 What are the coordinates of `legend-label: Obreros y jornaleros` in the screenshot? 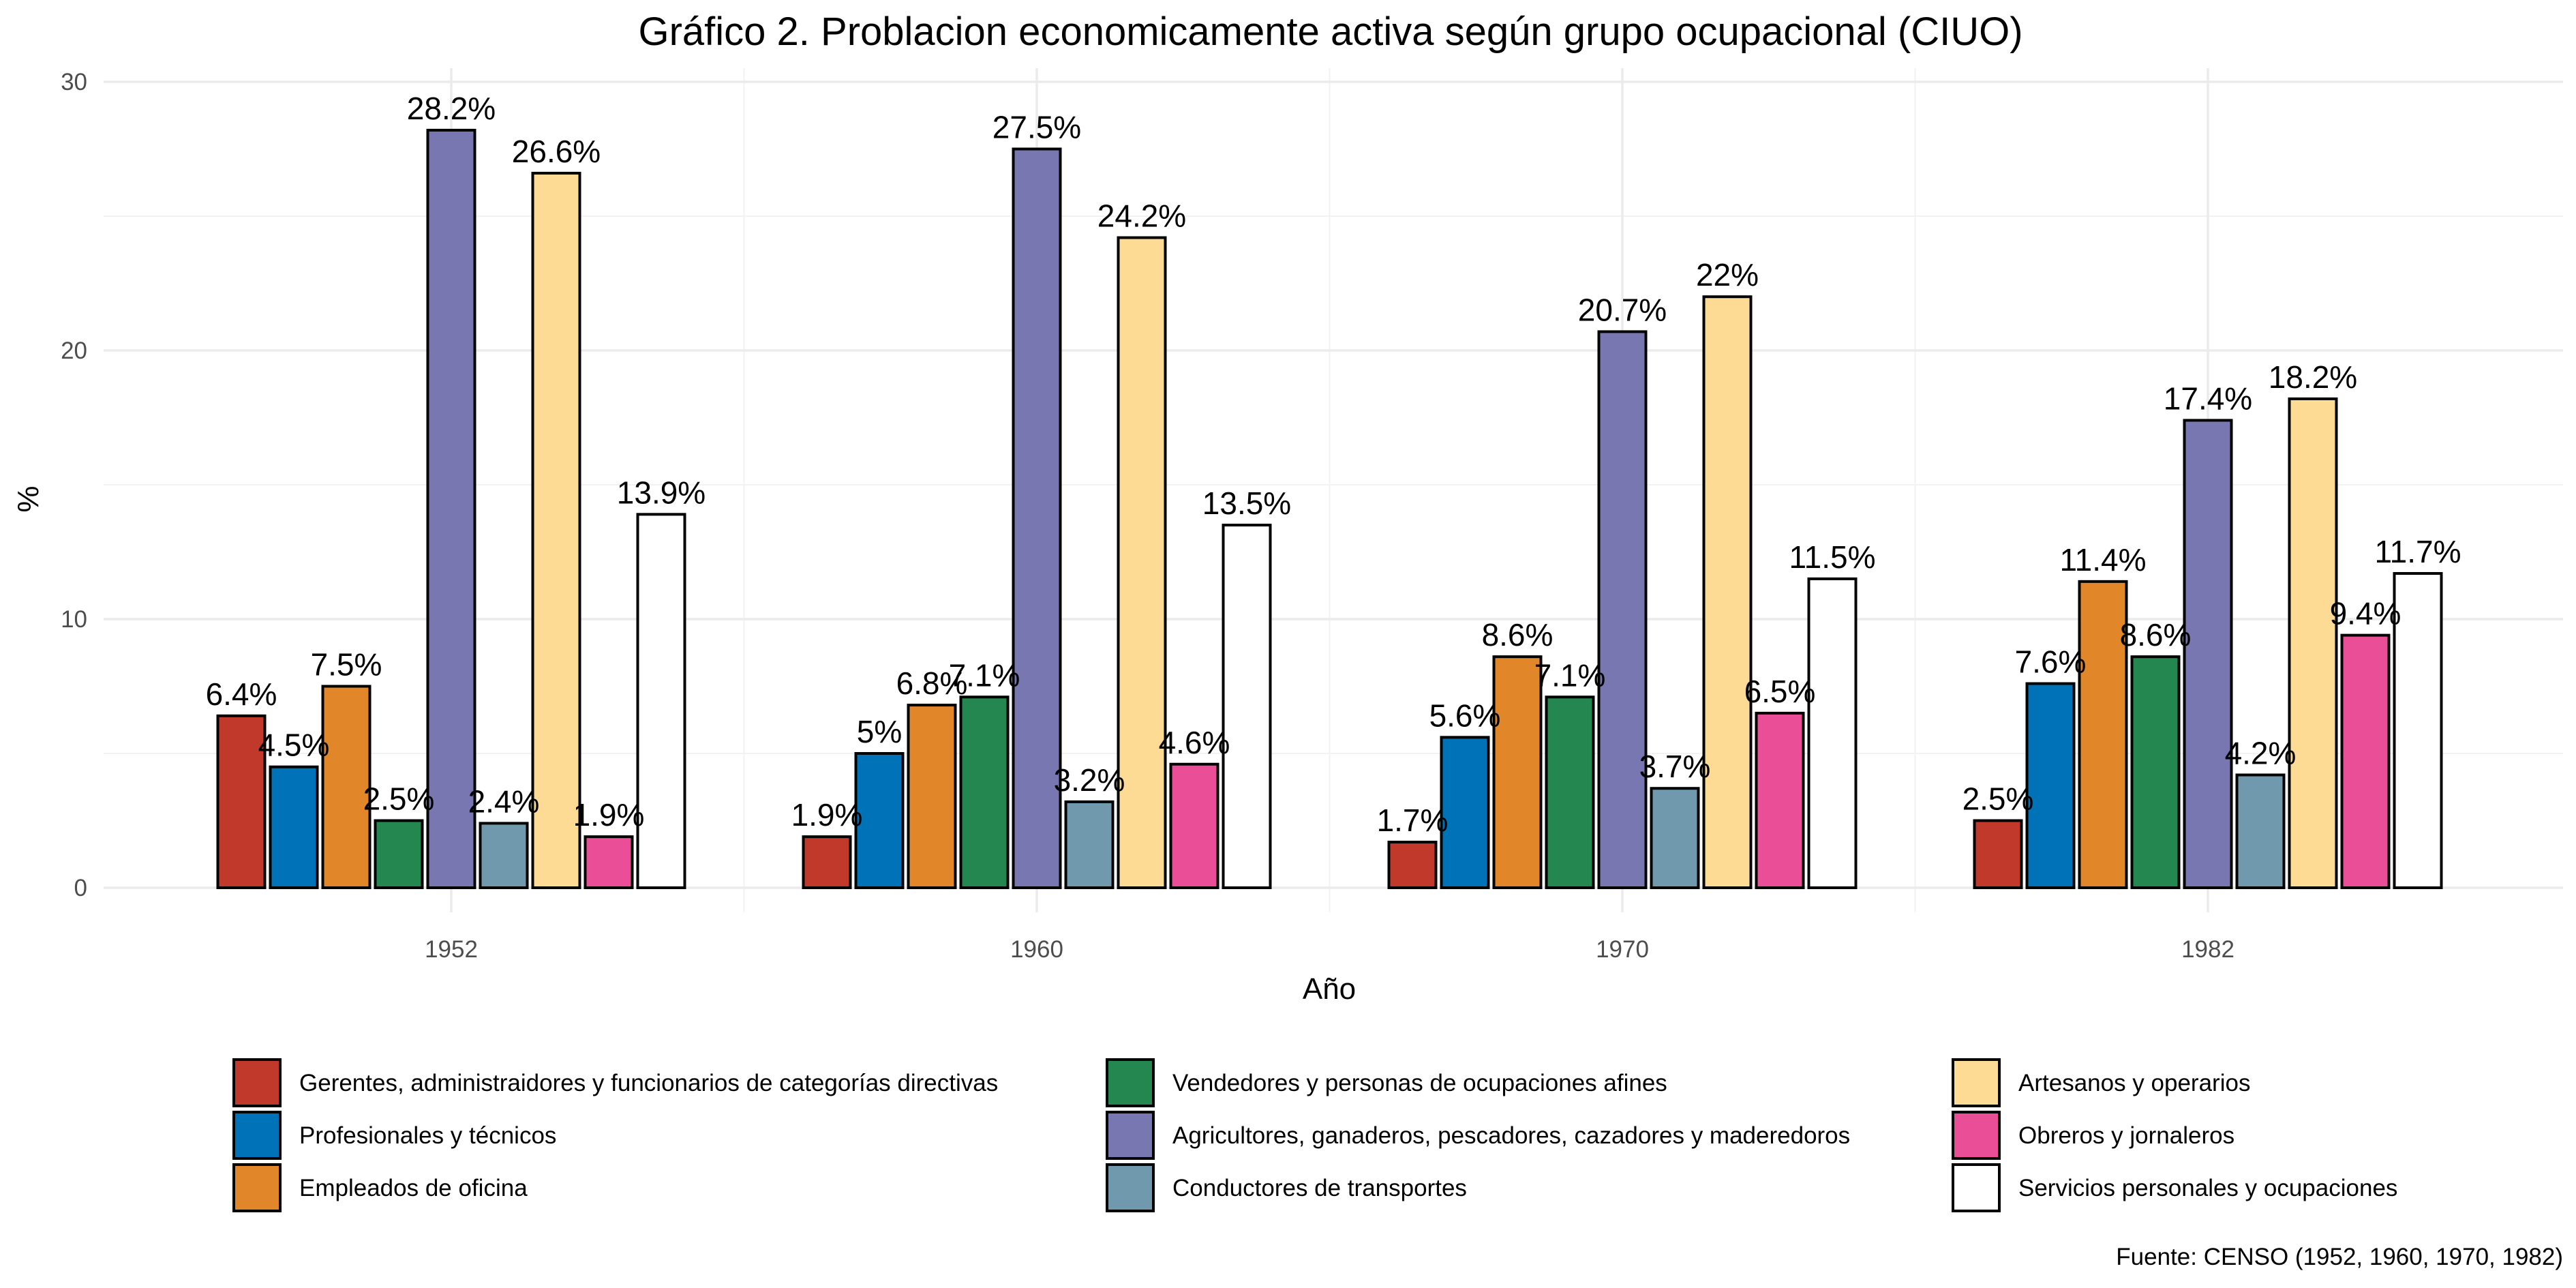 It's located at (2126, 1135).